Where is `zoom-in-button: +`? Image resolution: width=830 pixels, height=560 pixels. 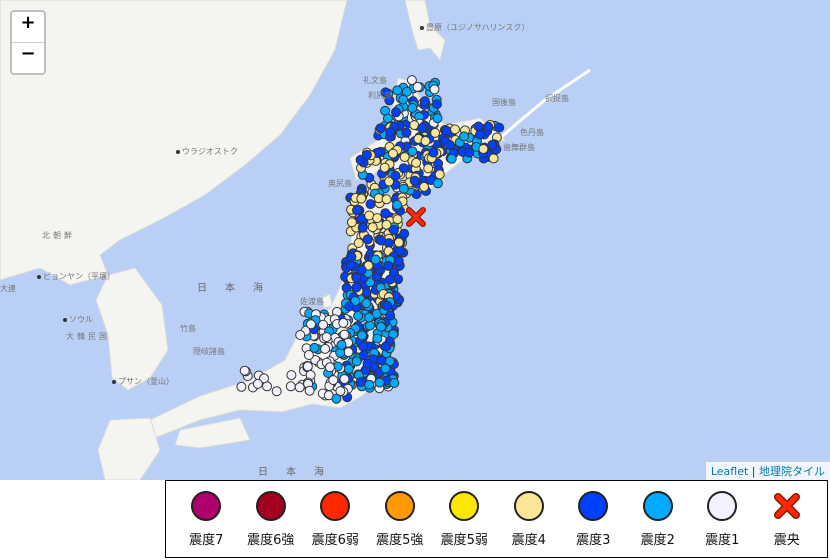 zoom-in-button: + is located at coordinates (28, 27).